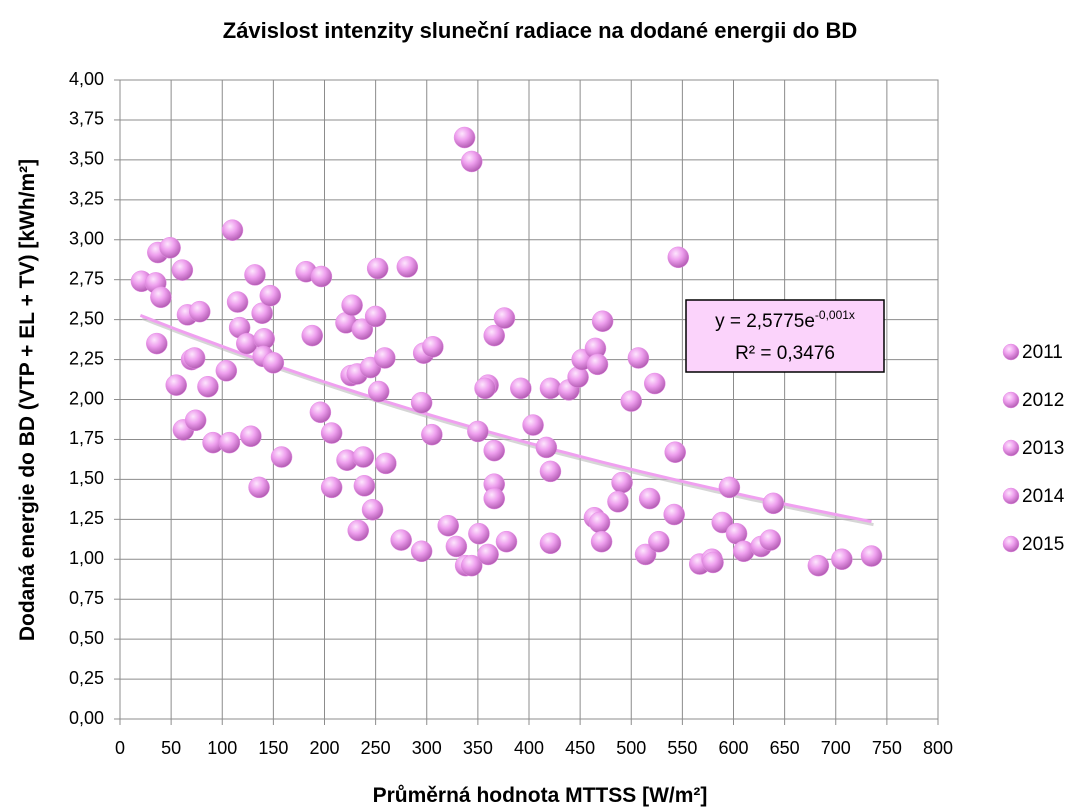 The width and height of the screenshot is (1079, 810). What do you see at coordinates (1042, 352) in the screenshot?
I see `legend-label: 2011` at bounding box center [1042, 352].